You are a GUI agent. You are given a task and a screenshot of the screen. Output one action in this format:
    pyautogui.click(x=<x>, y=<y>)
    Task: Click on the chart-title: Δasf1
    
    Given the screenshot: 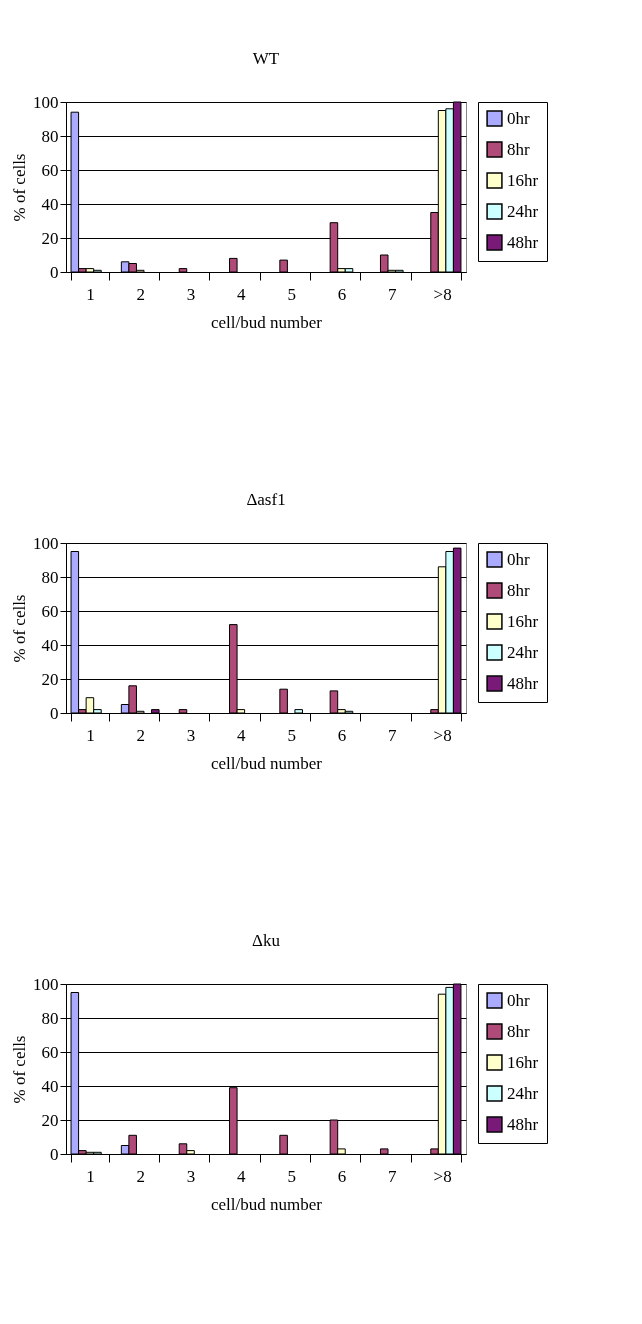 What is the action you would take?
    pyautogui.click(x=266, y=499)
    